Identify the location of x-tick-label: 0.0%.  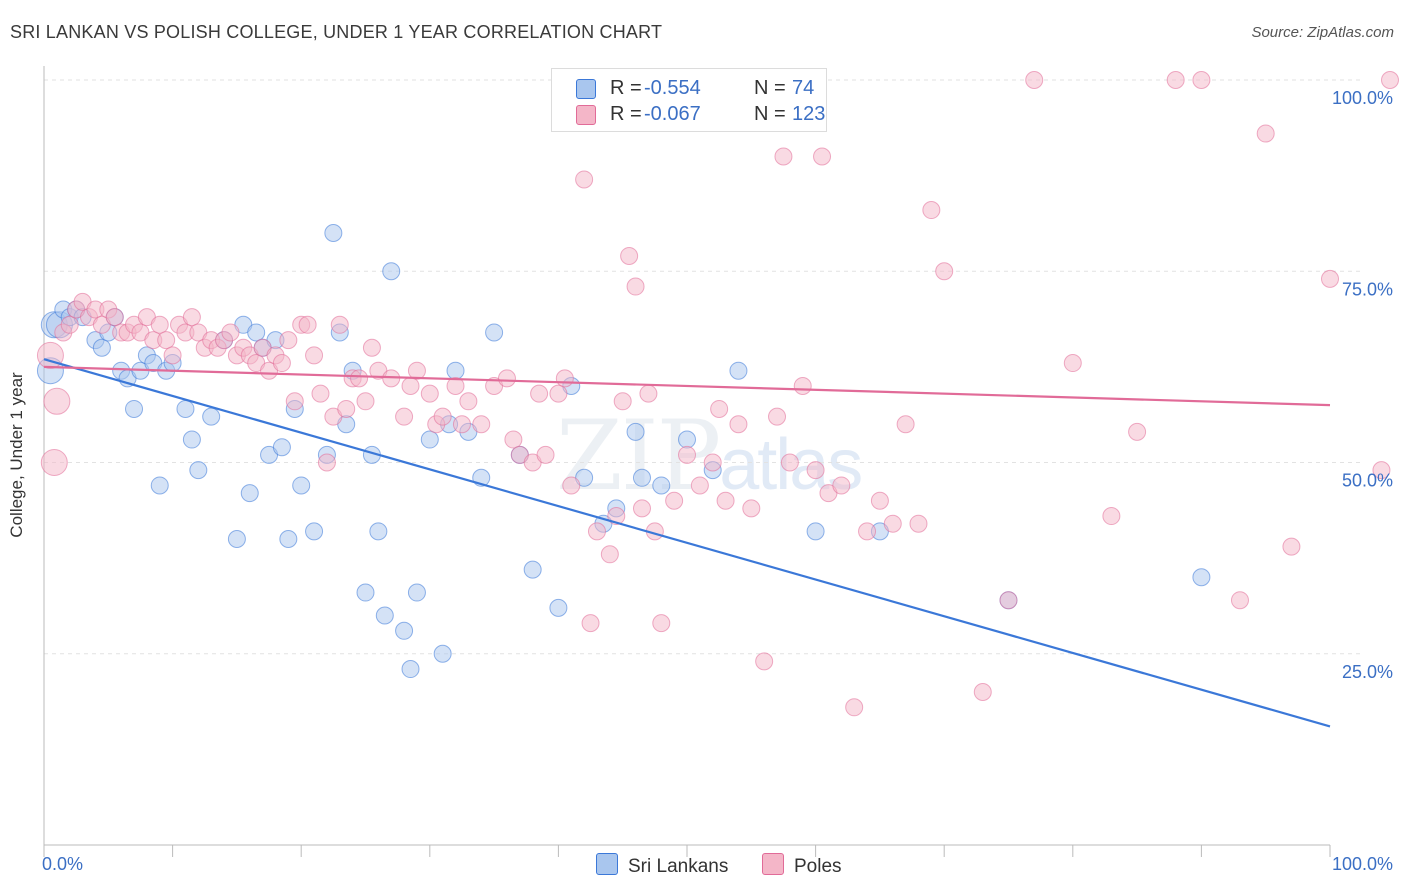
(62, 864).